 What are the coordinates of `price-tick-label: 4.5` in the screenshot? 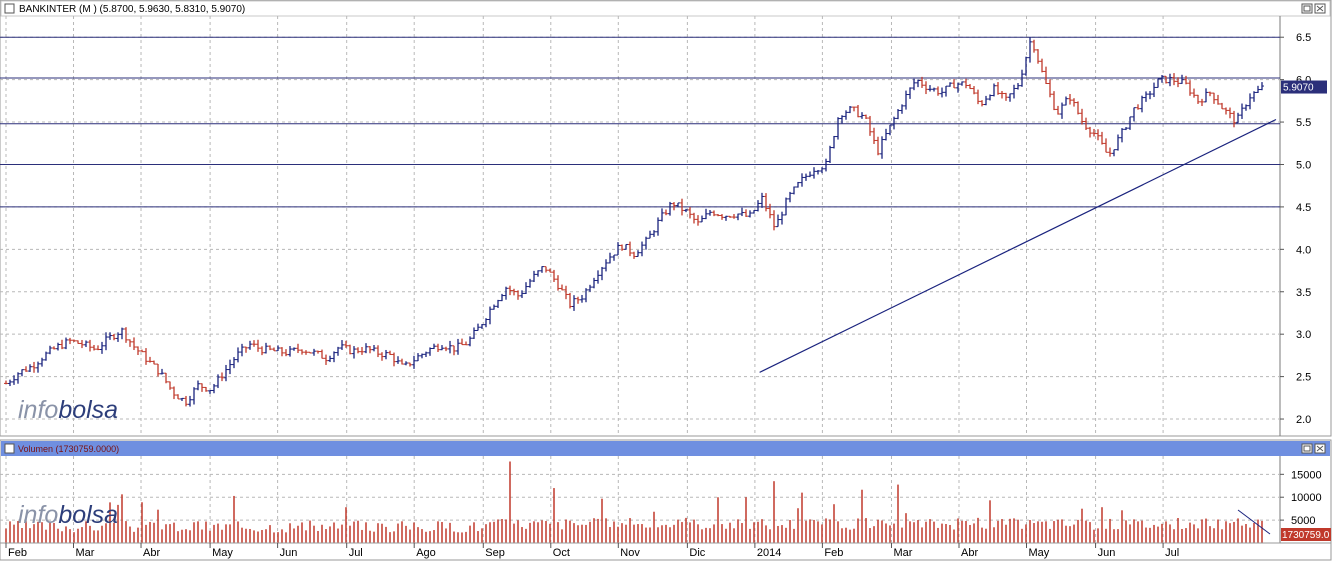 It's located at (1303, 208).